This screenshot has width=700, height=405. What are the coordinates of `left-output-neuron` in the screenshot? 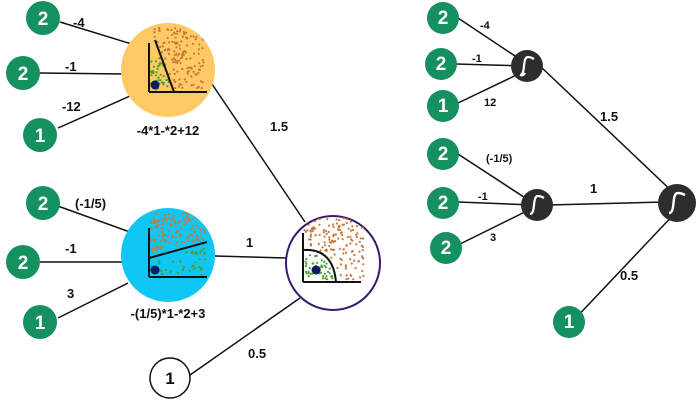 It's located at (333, 263).